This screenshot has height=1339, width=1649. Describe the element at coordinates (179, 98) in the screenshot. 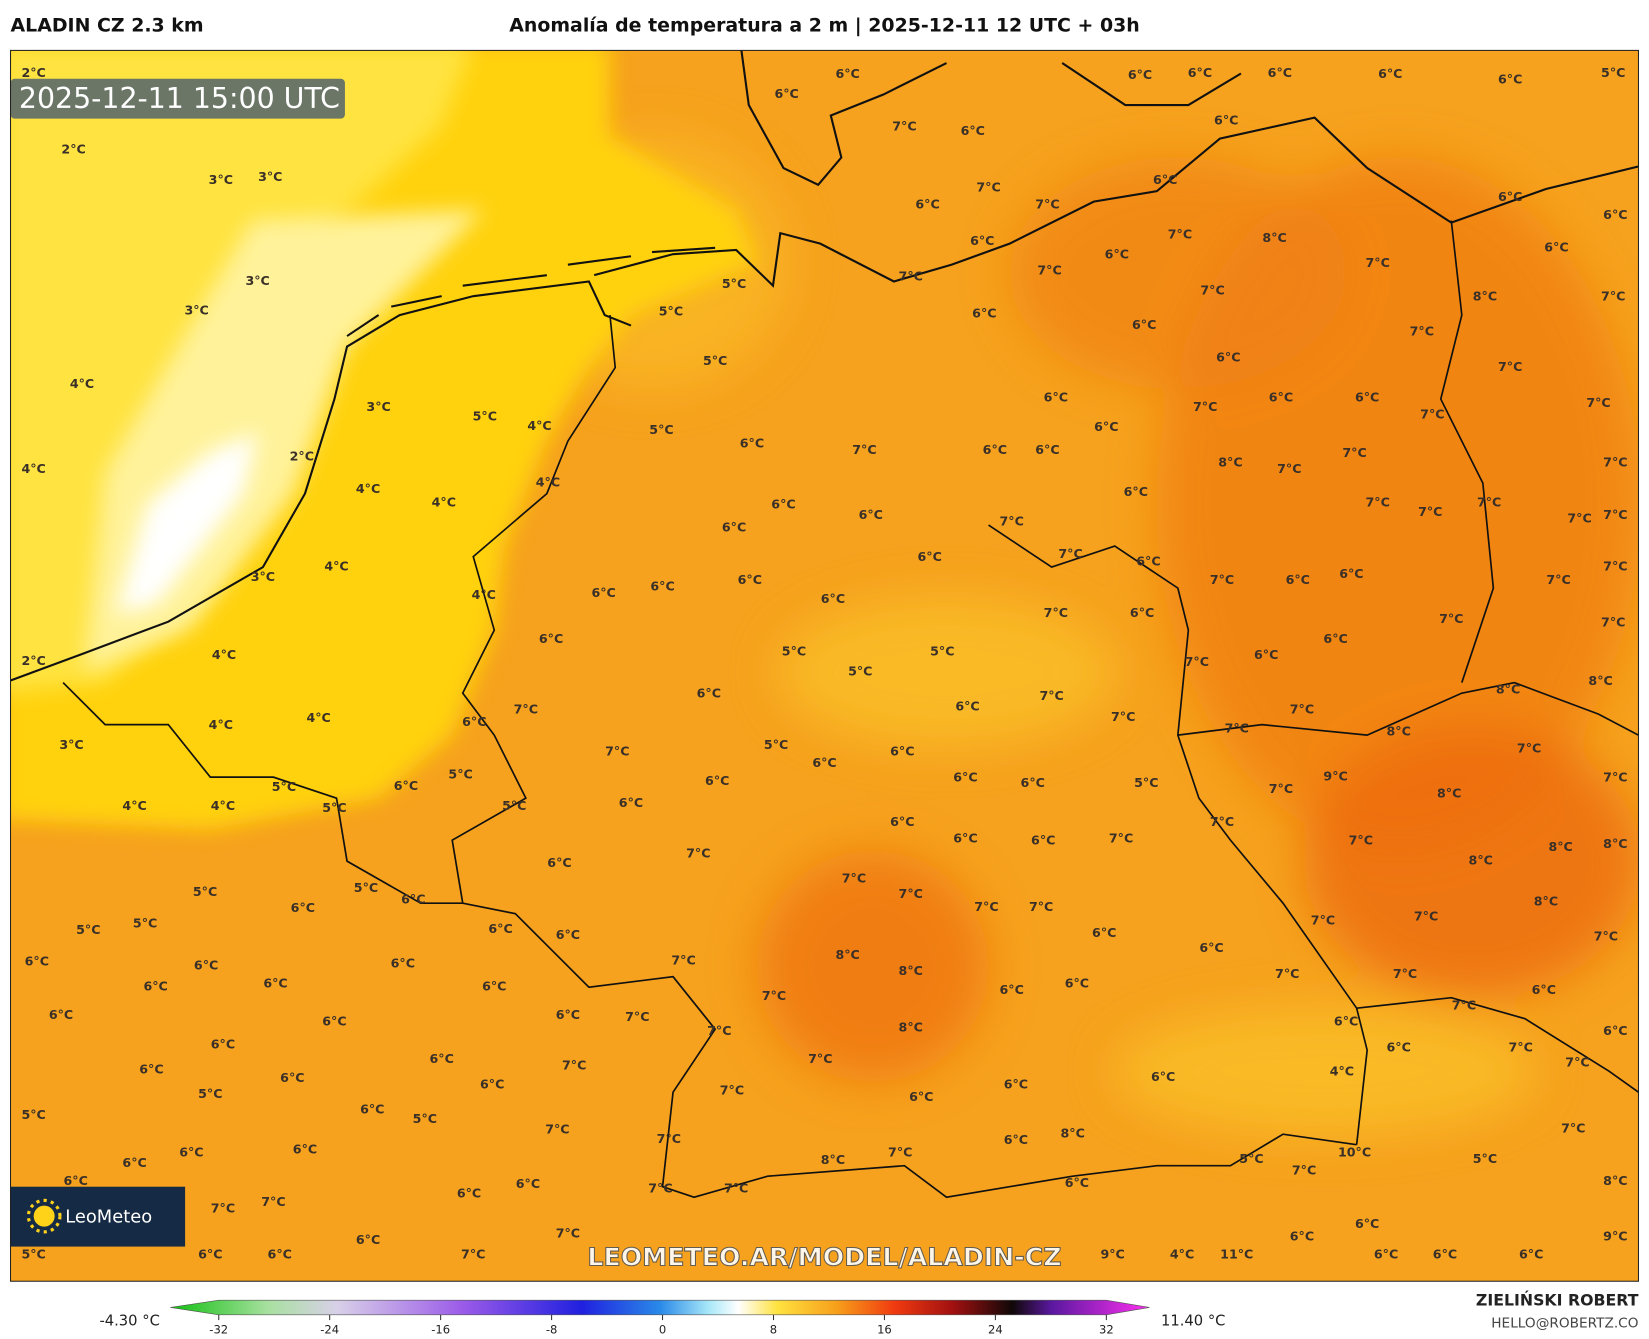

I see `valid-time: 2025-12-11 15:00 UTC` at that location.